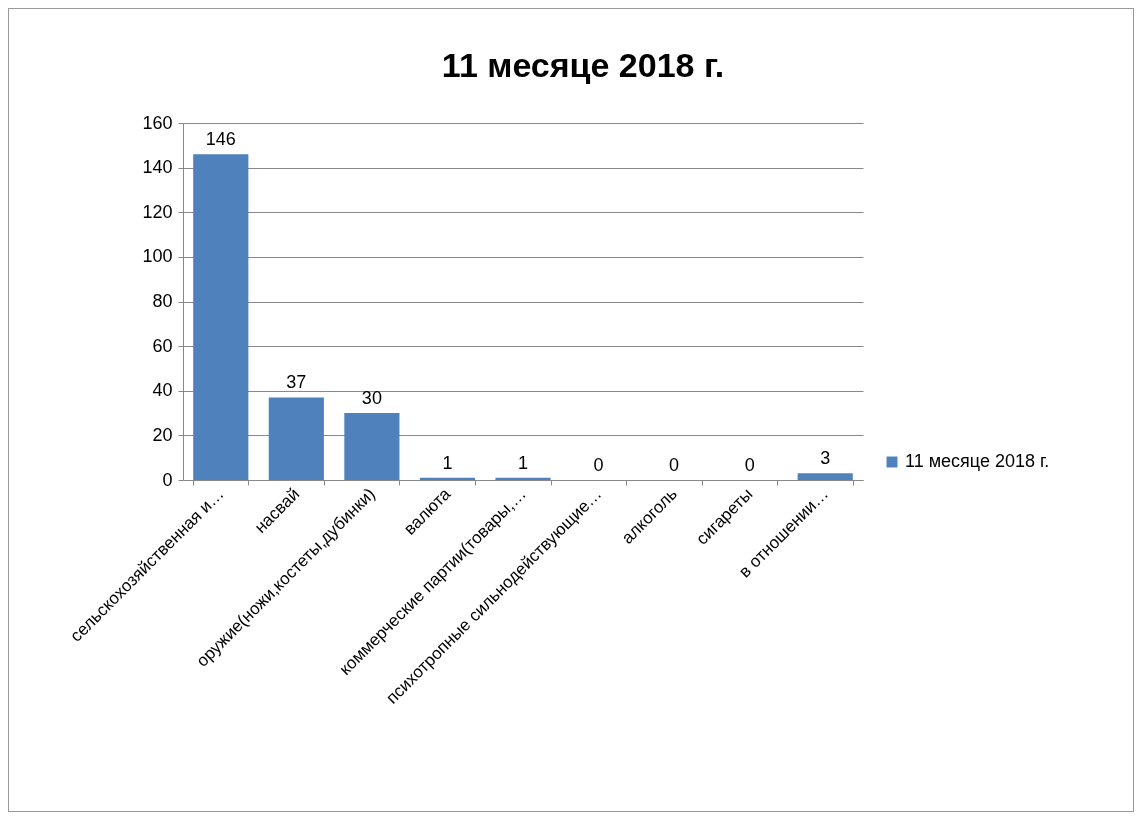 Image resolution: width=1143 pixels, height=820 pixels. I want to click on y-tick-label: 0, so click(167, 479).